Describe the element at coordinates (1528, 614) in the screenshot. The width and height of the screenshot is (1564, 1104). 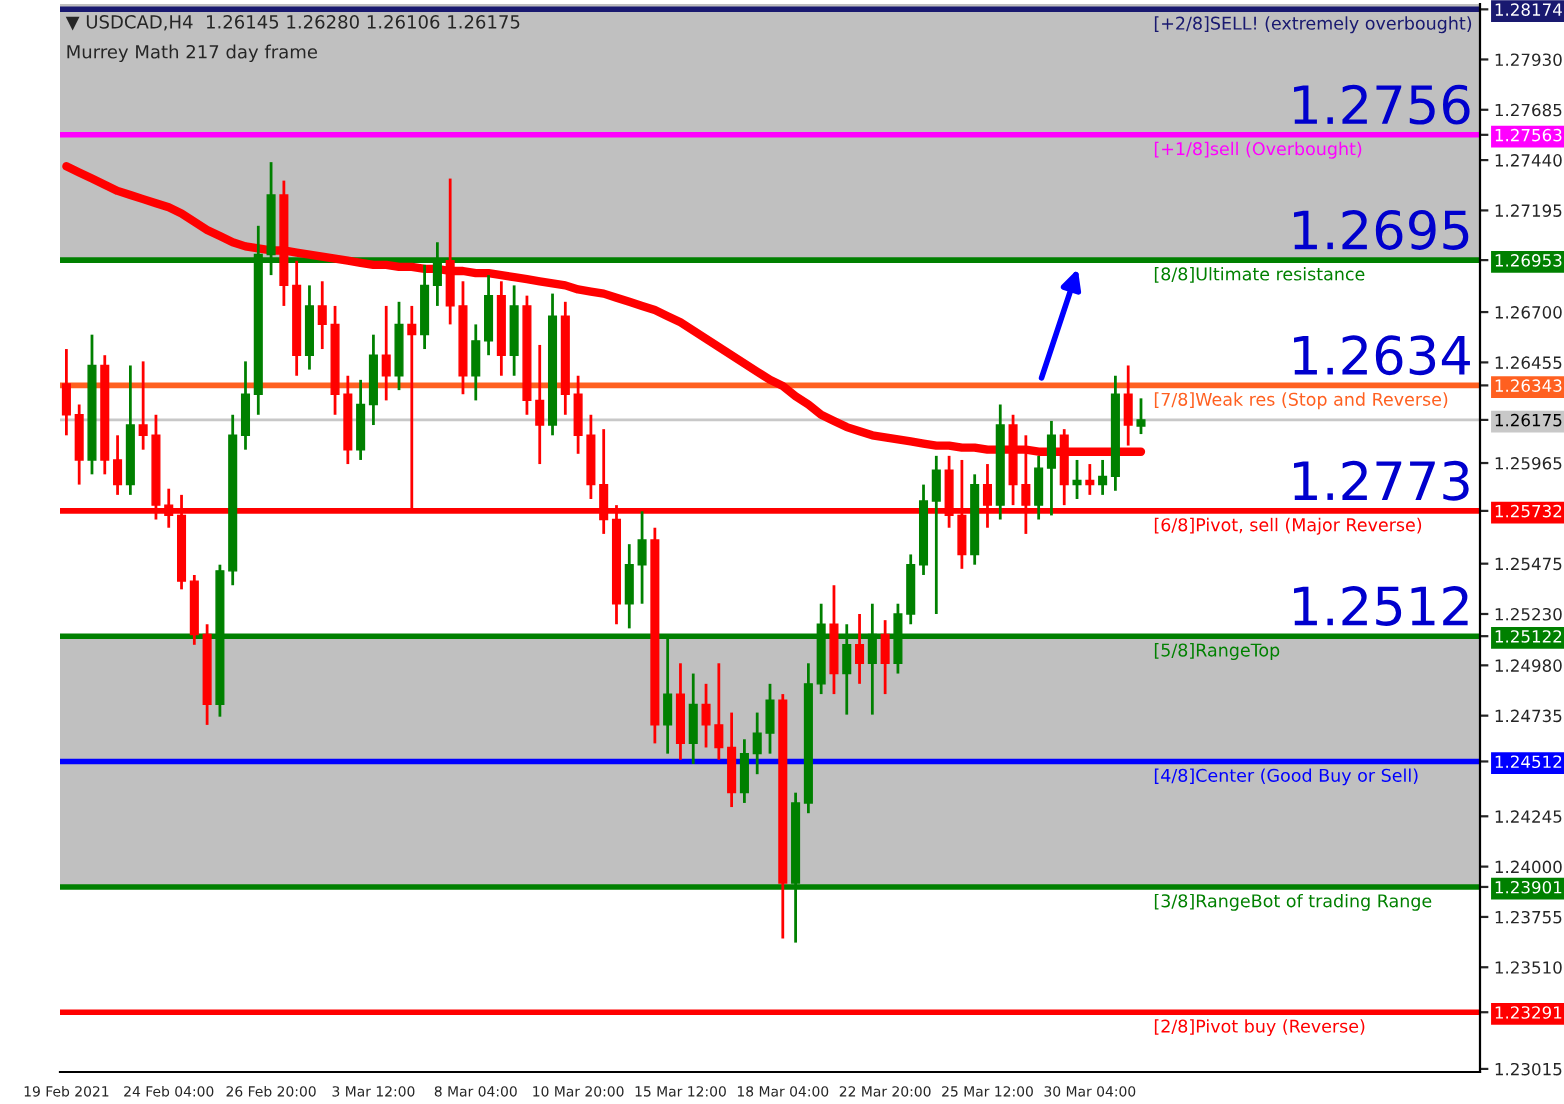
I see `y-tick-label: 1.25230` at that location.